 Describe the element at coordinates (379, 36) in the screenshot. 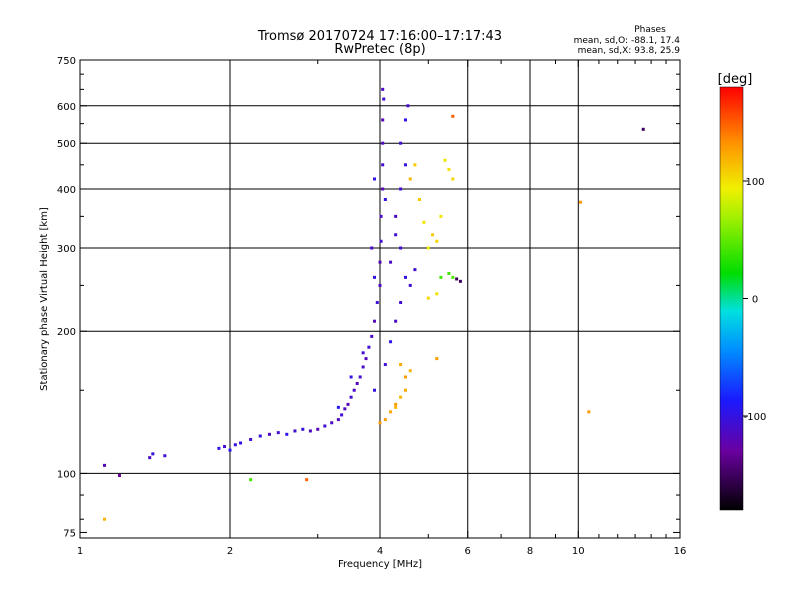

I see `chart-title: Tromsø 20170724 17:16:00–17:17:43` at that location.